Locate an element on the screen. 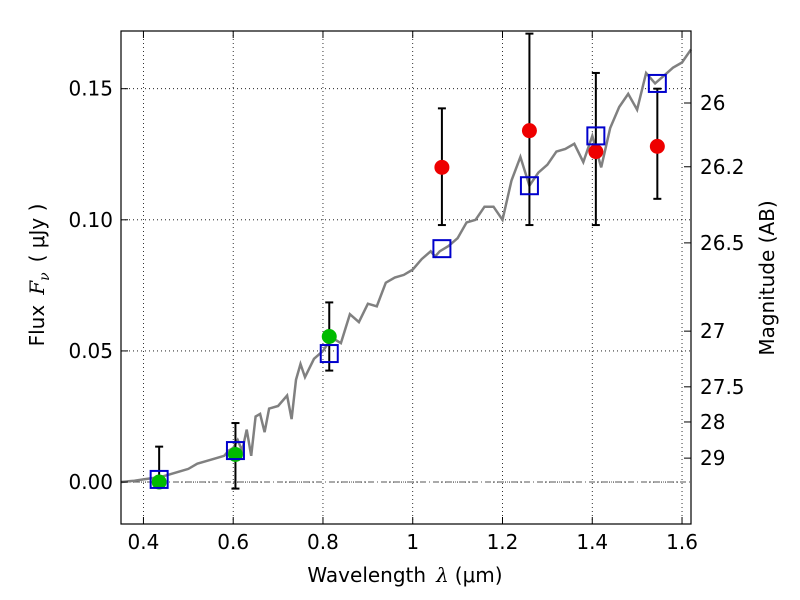 This screenshot has height=600, width=800. y2-tick-label: 26.5 is located at coordinates (722, 243).